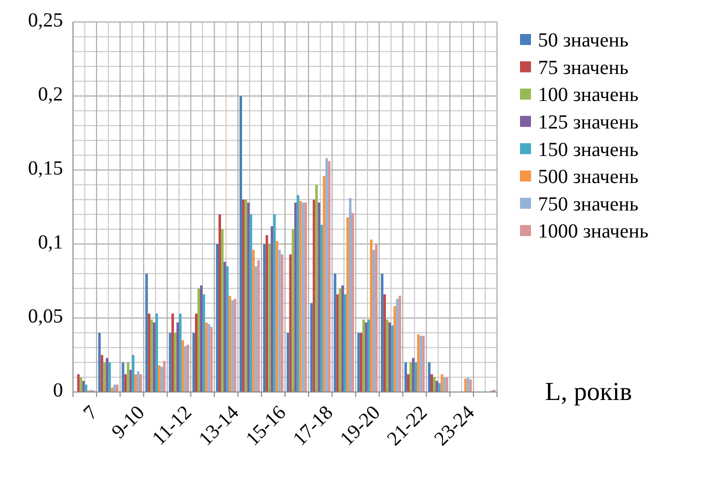  Describe the element at coordinates (593, 231) in the screenshot. I see `legend-label: 1000 значень` at that location.